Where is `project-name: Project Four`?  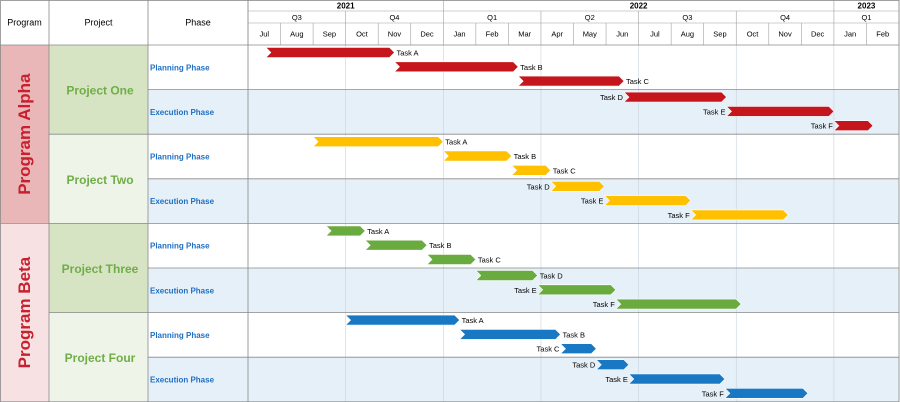 project-name: Project Four is located at coordinates (100, 358).